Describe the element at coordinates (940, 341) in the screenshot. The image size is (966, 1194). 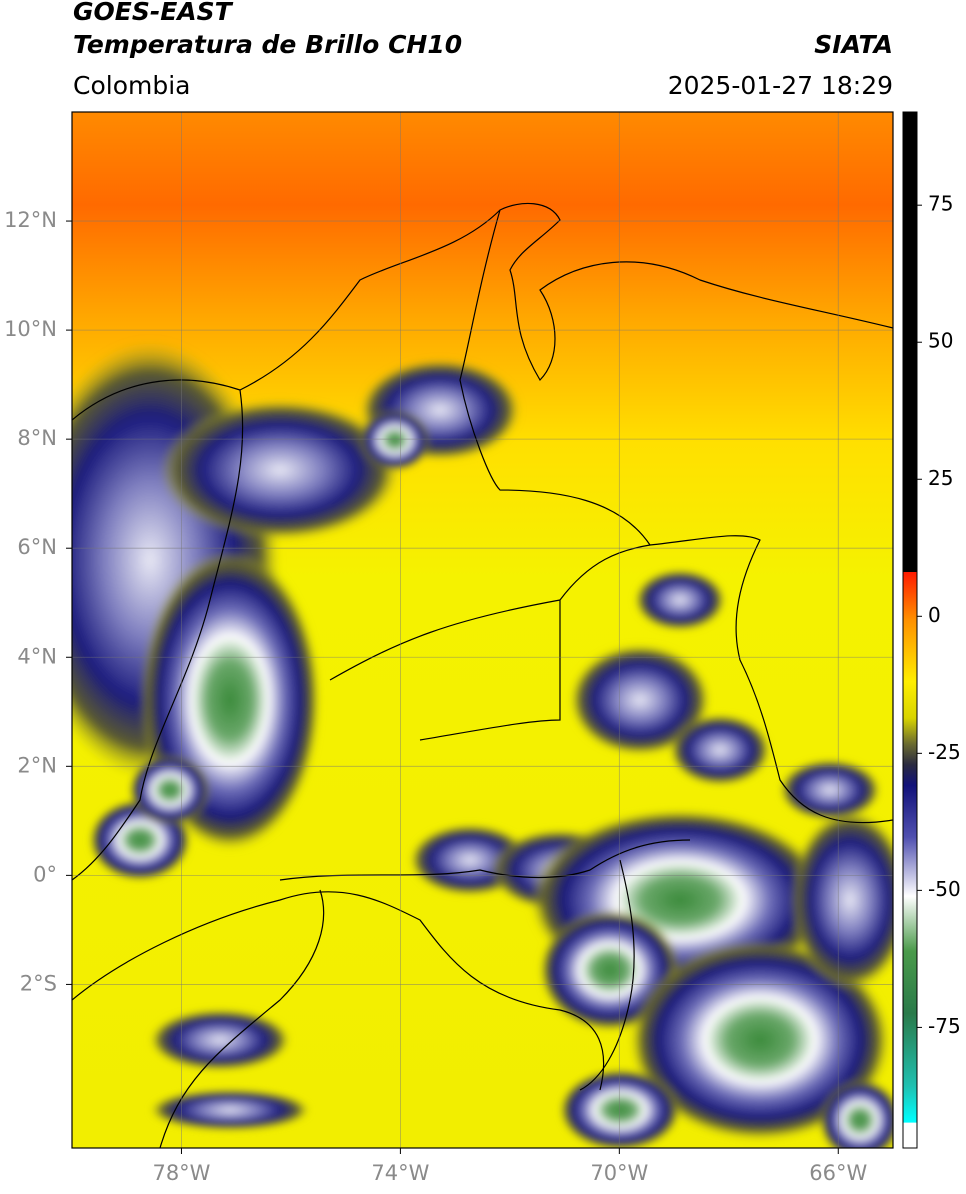
I see `colorbar-tick-label: 50` at that location.